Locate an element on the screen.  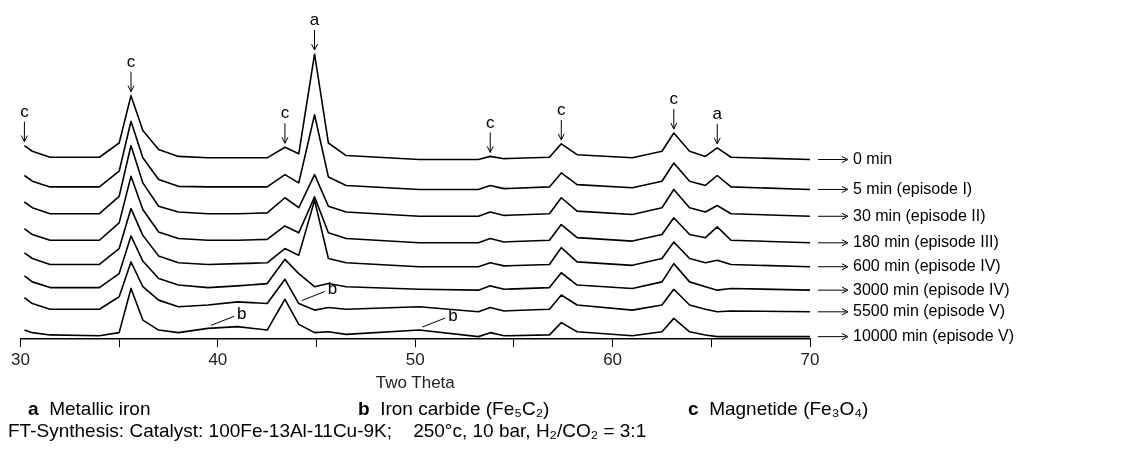
legend-label: 0 min is located at coordinates (873, 158).